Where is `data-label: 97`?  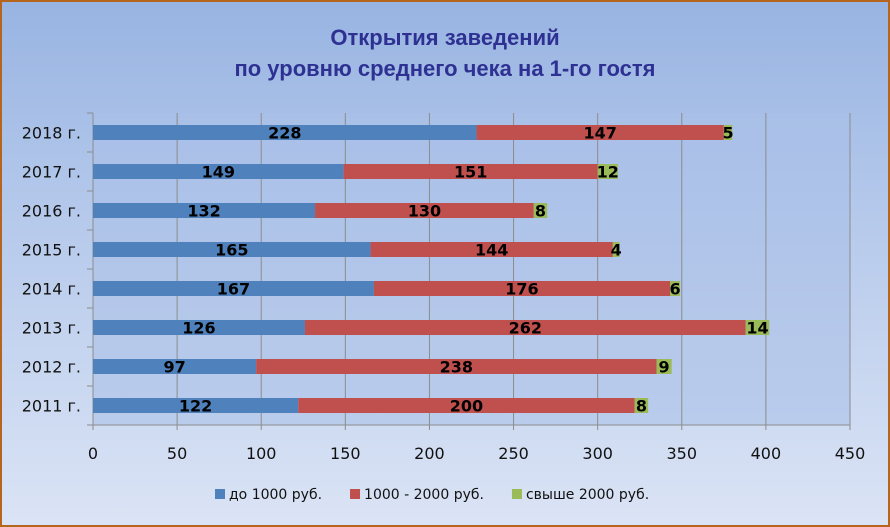
data-label: 97 is located at coordinates (174, 367).